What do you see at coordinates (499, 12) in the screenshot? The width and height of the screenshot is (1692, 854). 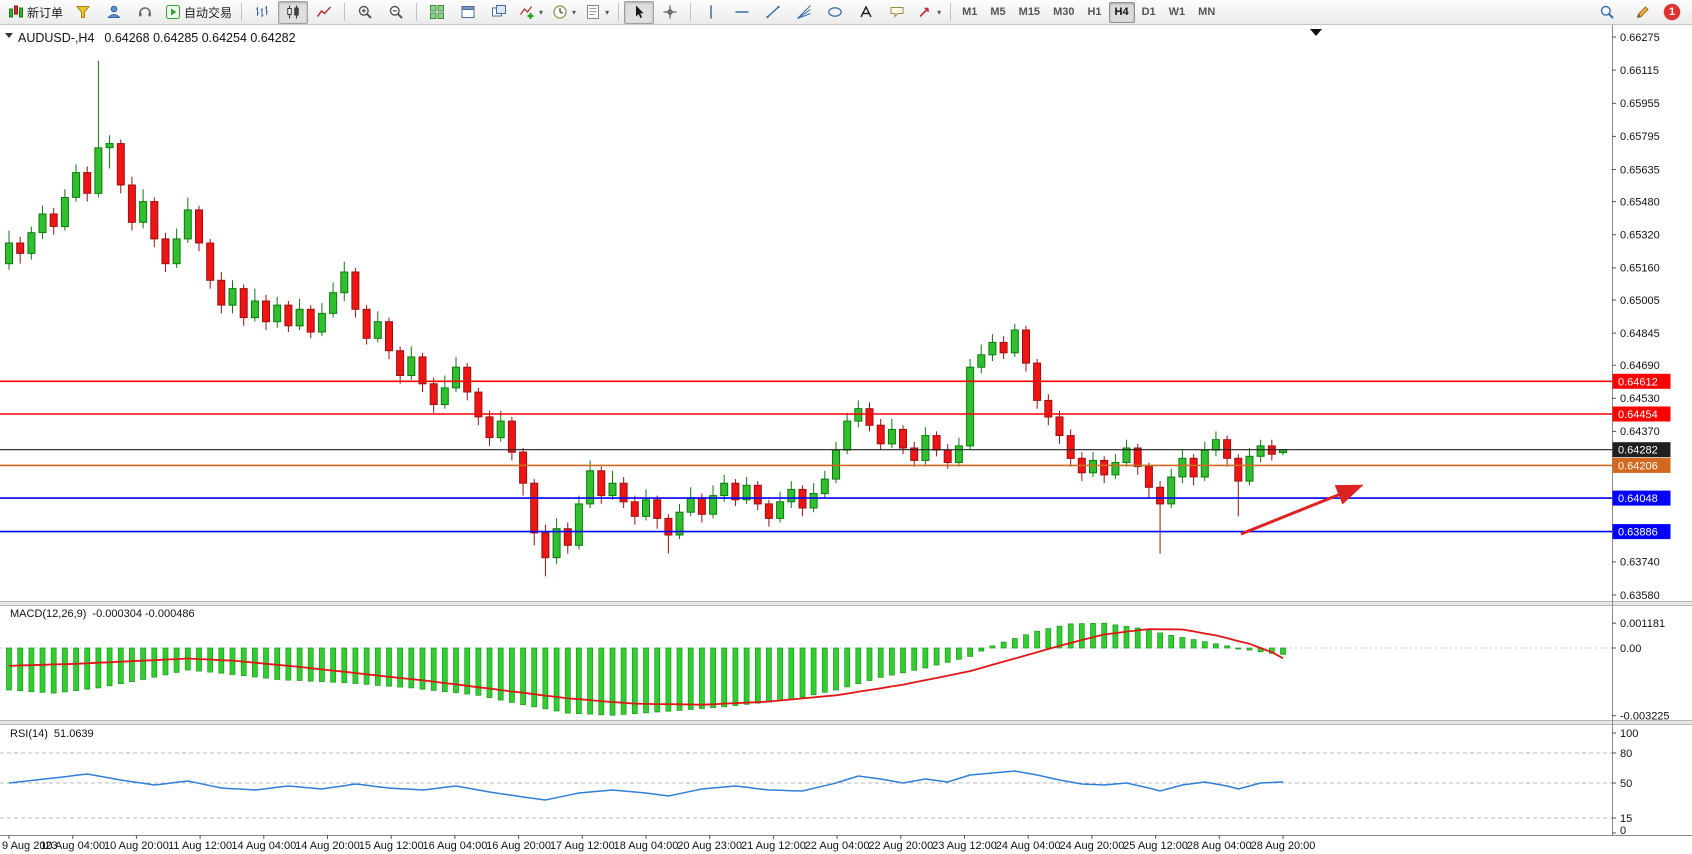 I see `arrange-windows-button` at bounding box center [499, 12].